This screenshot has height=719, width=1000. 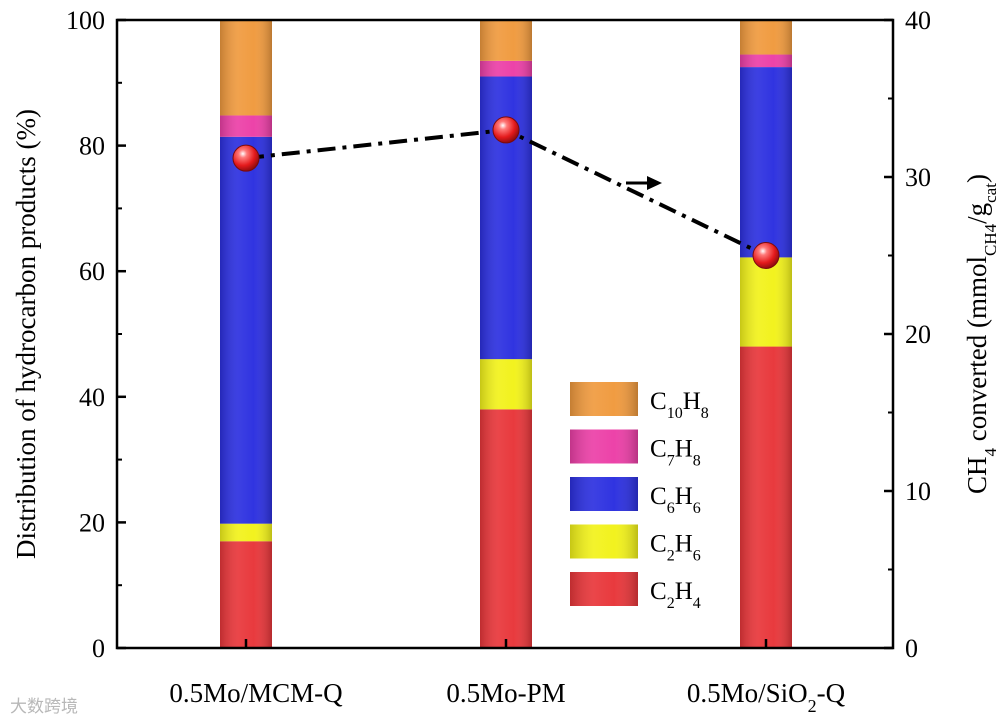 What do you see at coordinates (977, 178) in the screenshot?
I see `y-right-label-close: )` at bounding box center [977, 178].